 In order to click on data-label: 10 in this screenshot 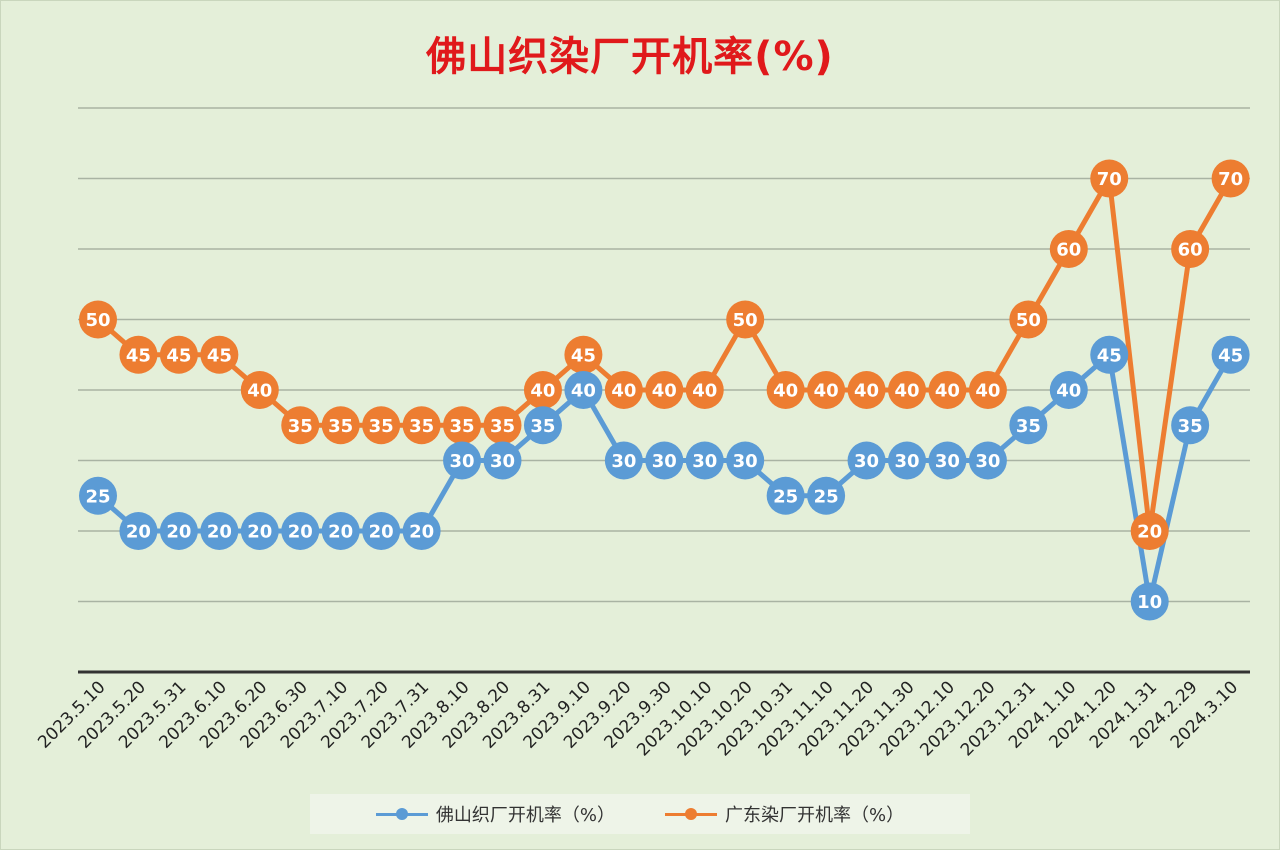, I will do `click(1149, 602)`.